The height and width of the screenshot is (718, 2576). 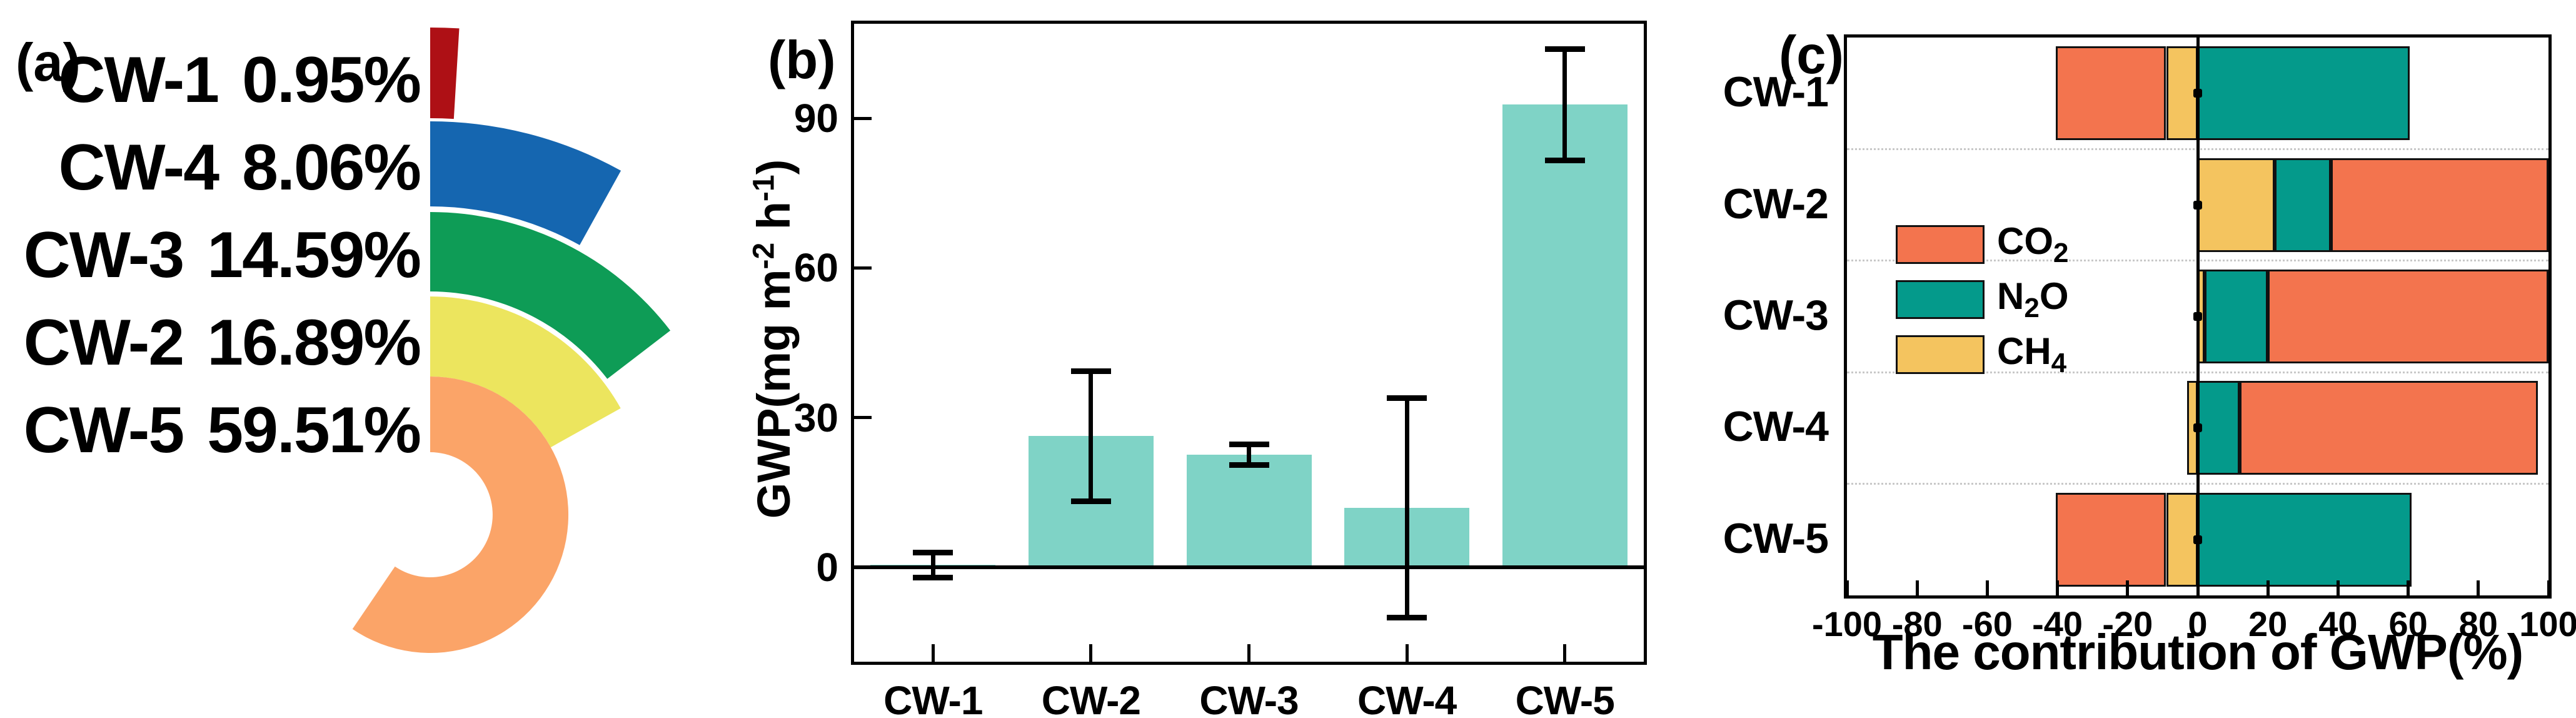 I want to click on x-tick-label-100: 100, so click(x=2547, y=624).